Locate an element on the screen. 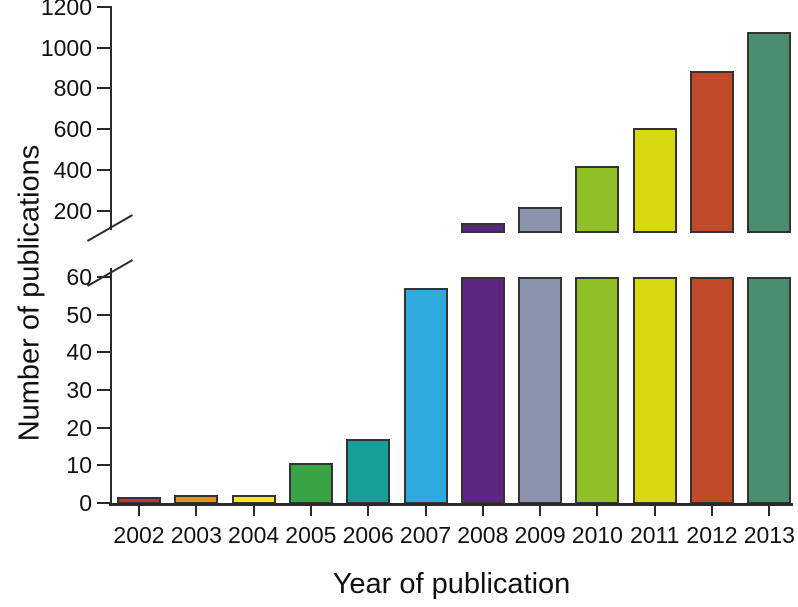 This screenshot has height=607, width=798. y-tick-label-lower: 50 is located at coordinates (79, 314).